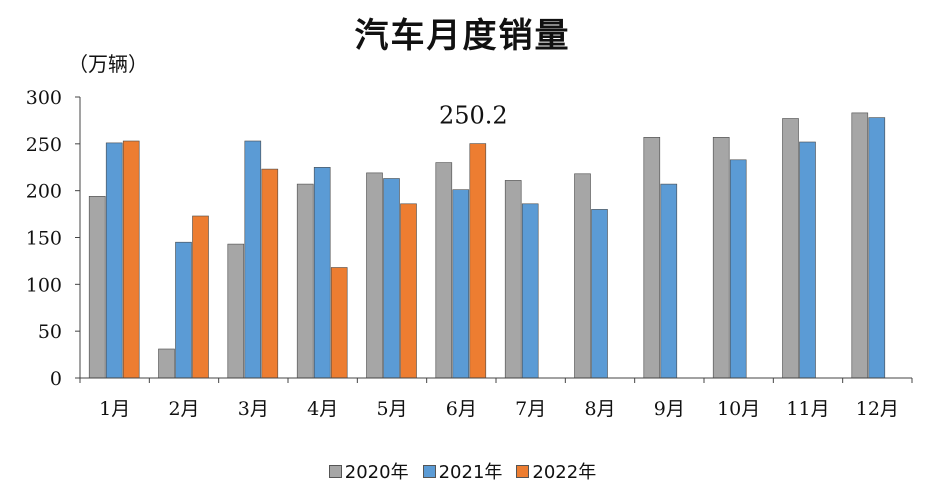  What do you see at coordinates (391, 278) in the screenshot?
I see `bar-2021年-5月` at bounding box center [391, 278].